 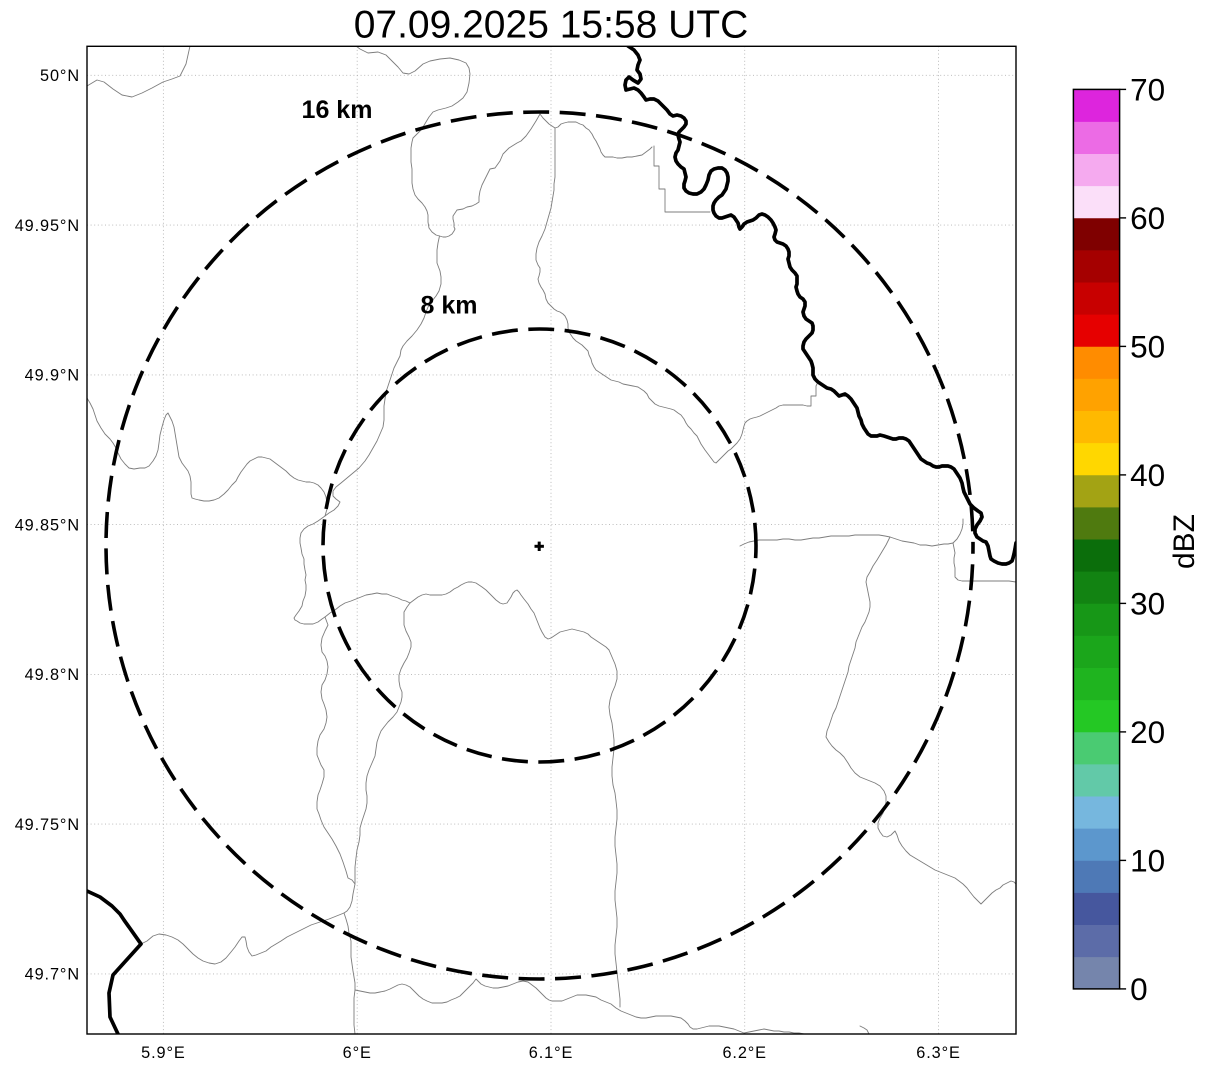 I want to click on svg-text: dBZ, so click(x=1184, y=541).